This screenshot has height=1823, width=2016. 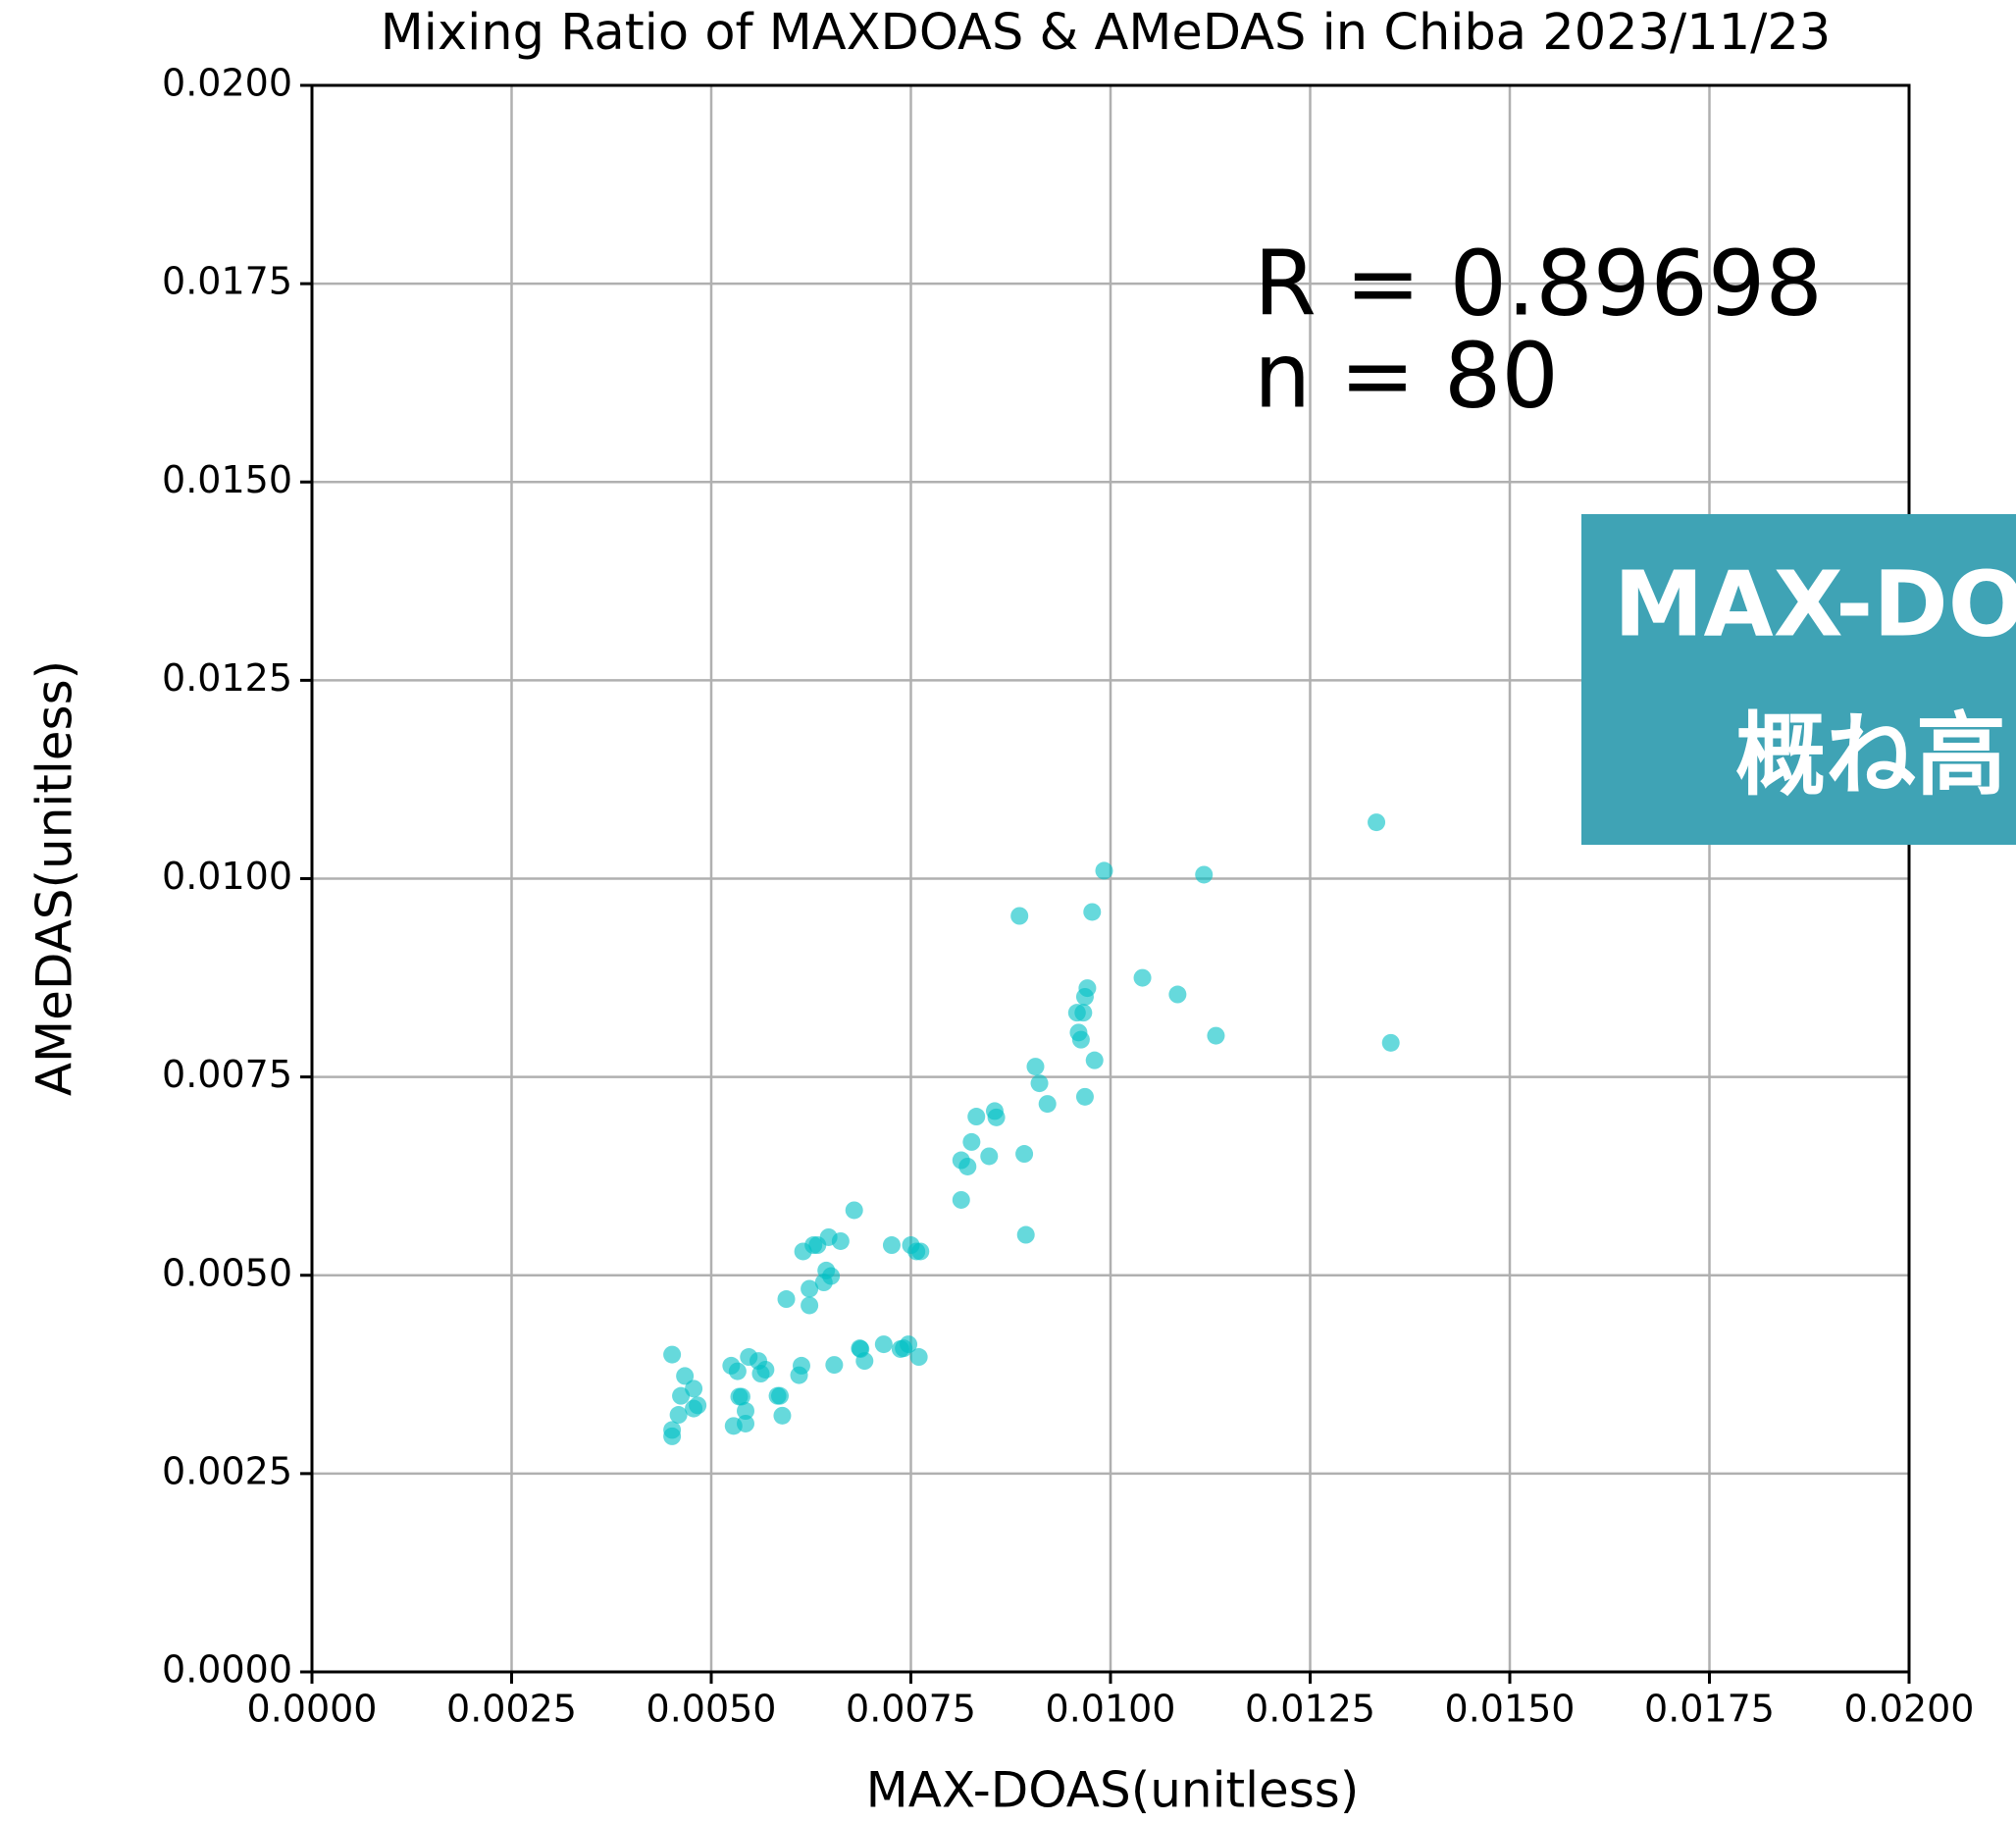 I want to click on y-tick-label: 0.0200, so click(x=227, y=83).